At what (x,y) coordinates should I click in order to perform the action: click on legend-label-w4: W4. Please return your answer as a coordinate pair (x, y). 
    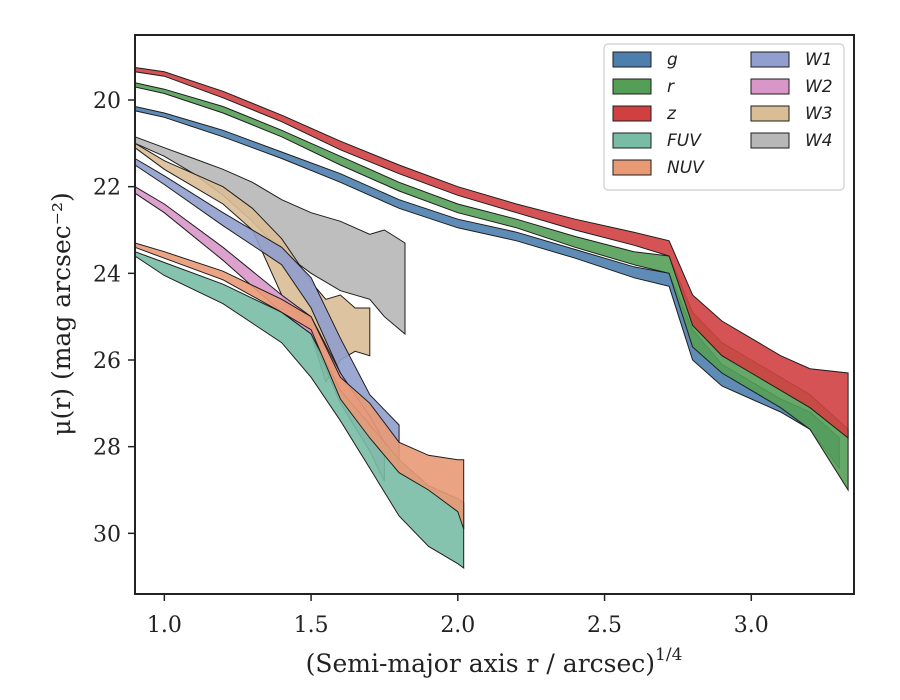
    Looking at the image, I should click on (819, 141).